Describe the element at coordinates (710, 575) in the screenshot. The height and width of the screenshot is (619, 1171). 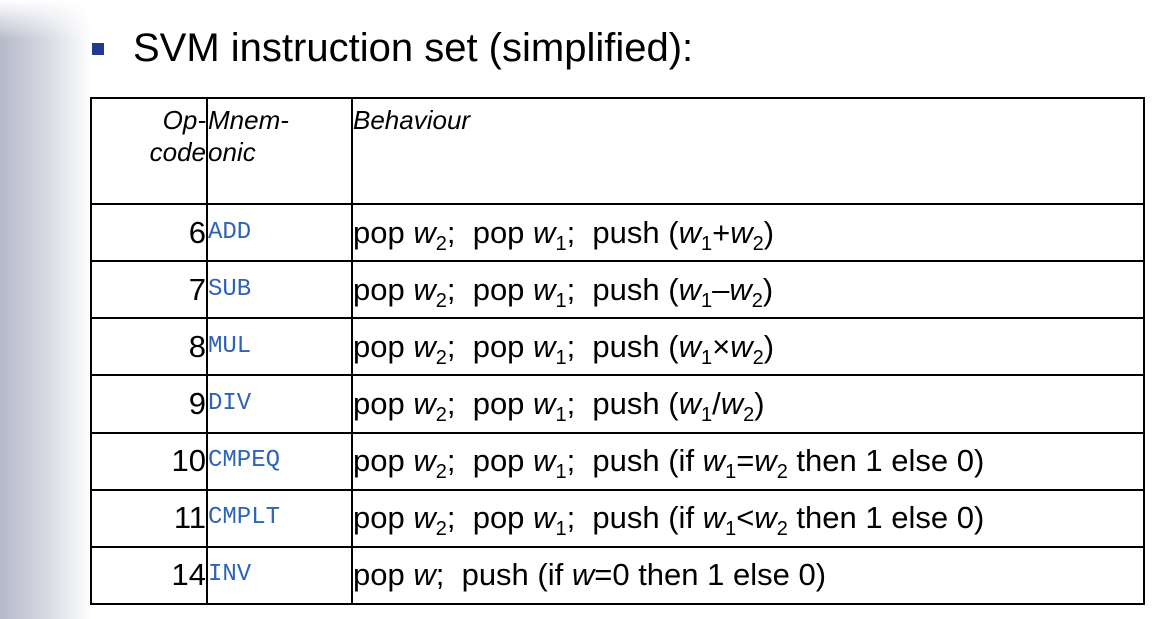
I see `behaviour-text: =0 then 1 else 0)` at that location.